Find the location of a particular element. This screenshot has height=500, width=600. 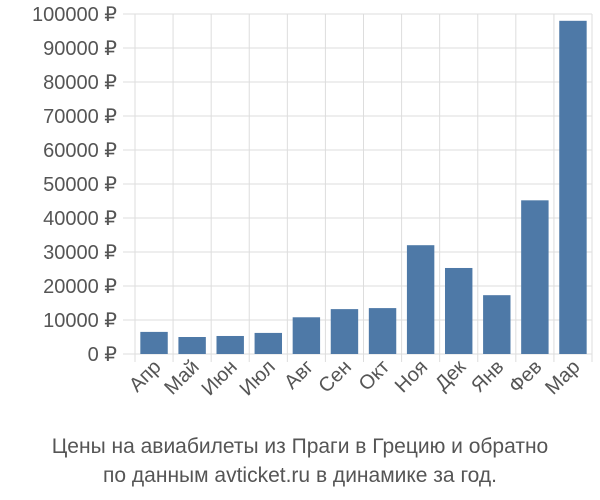

x-tick-label: Сен is located at coordinates (335, 376).